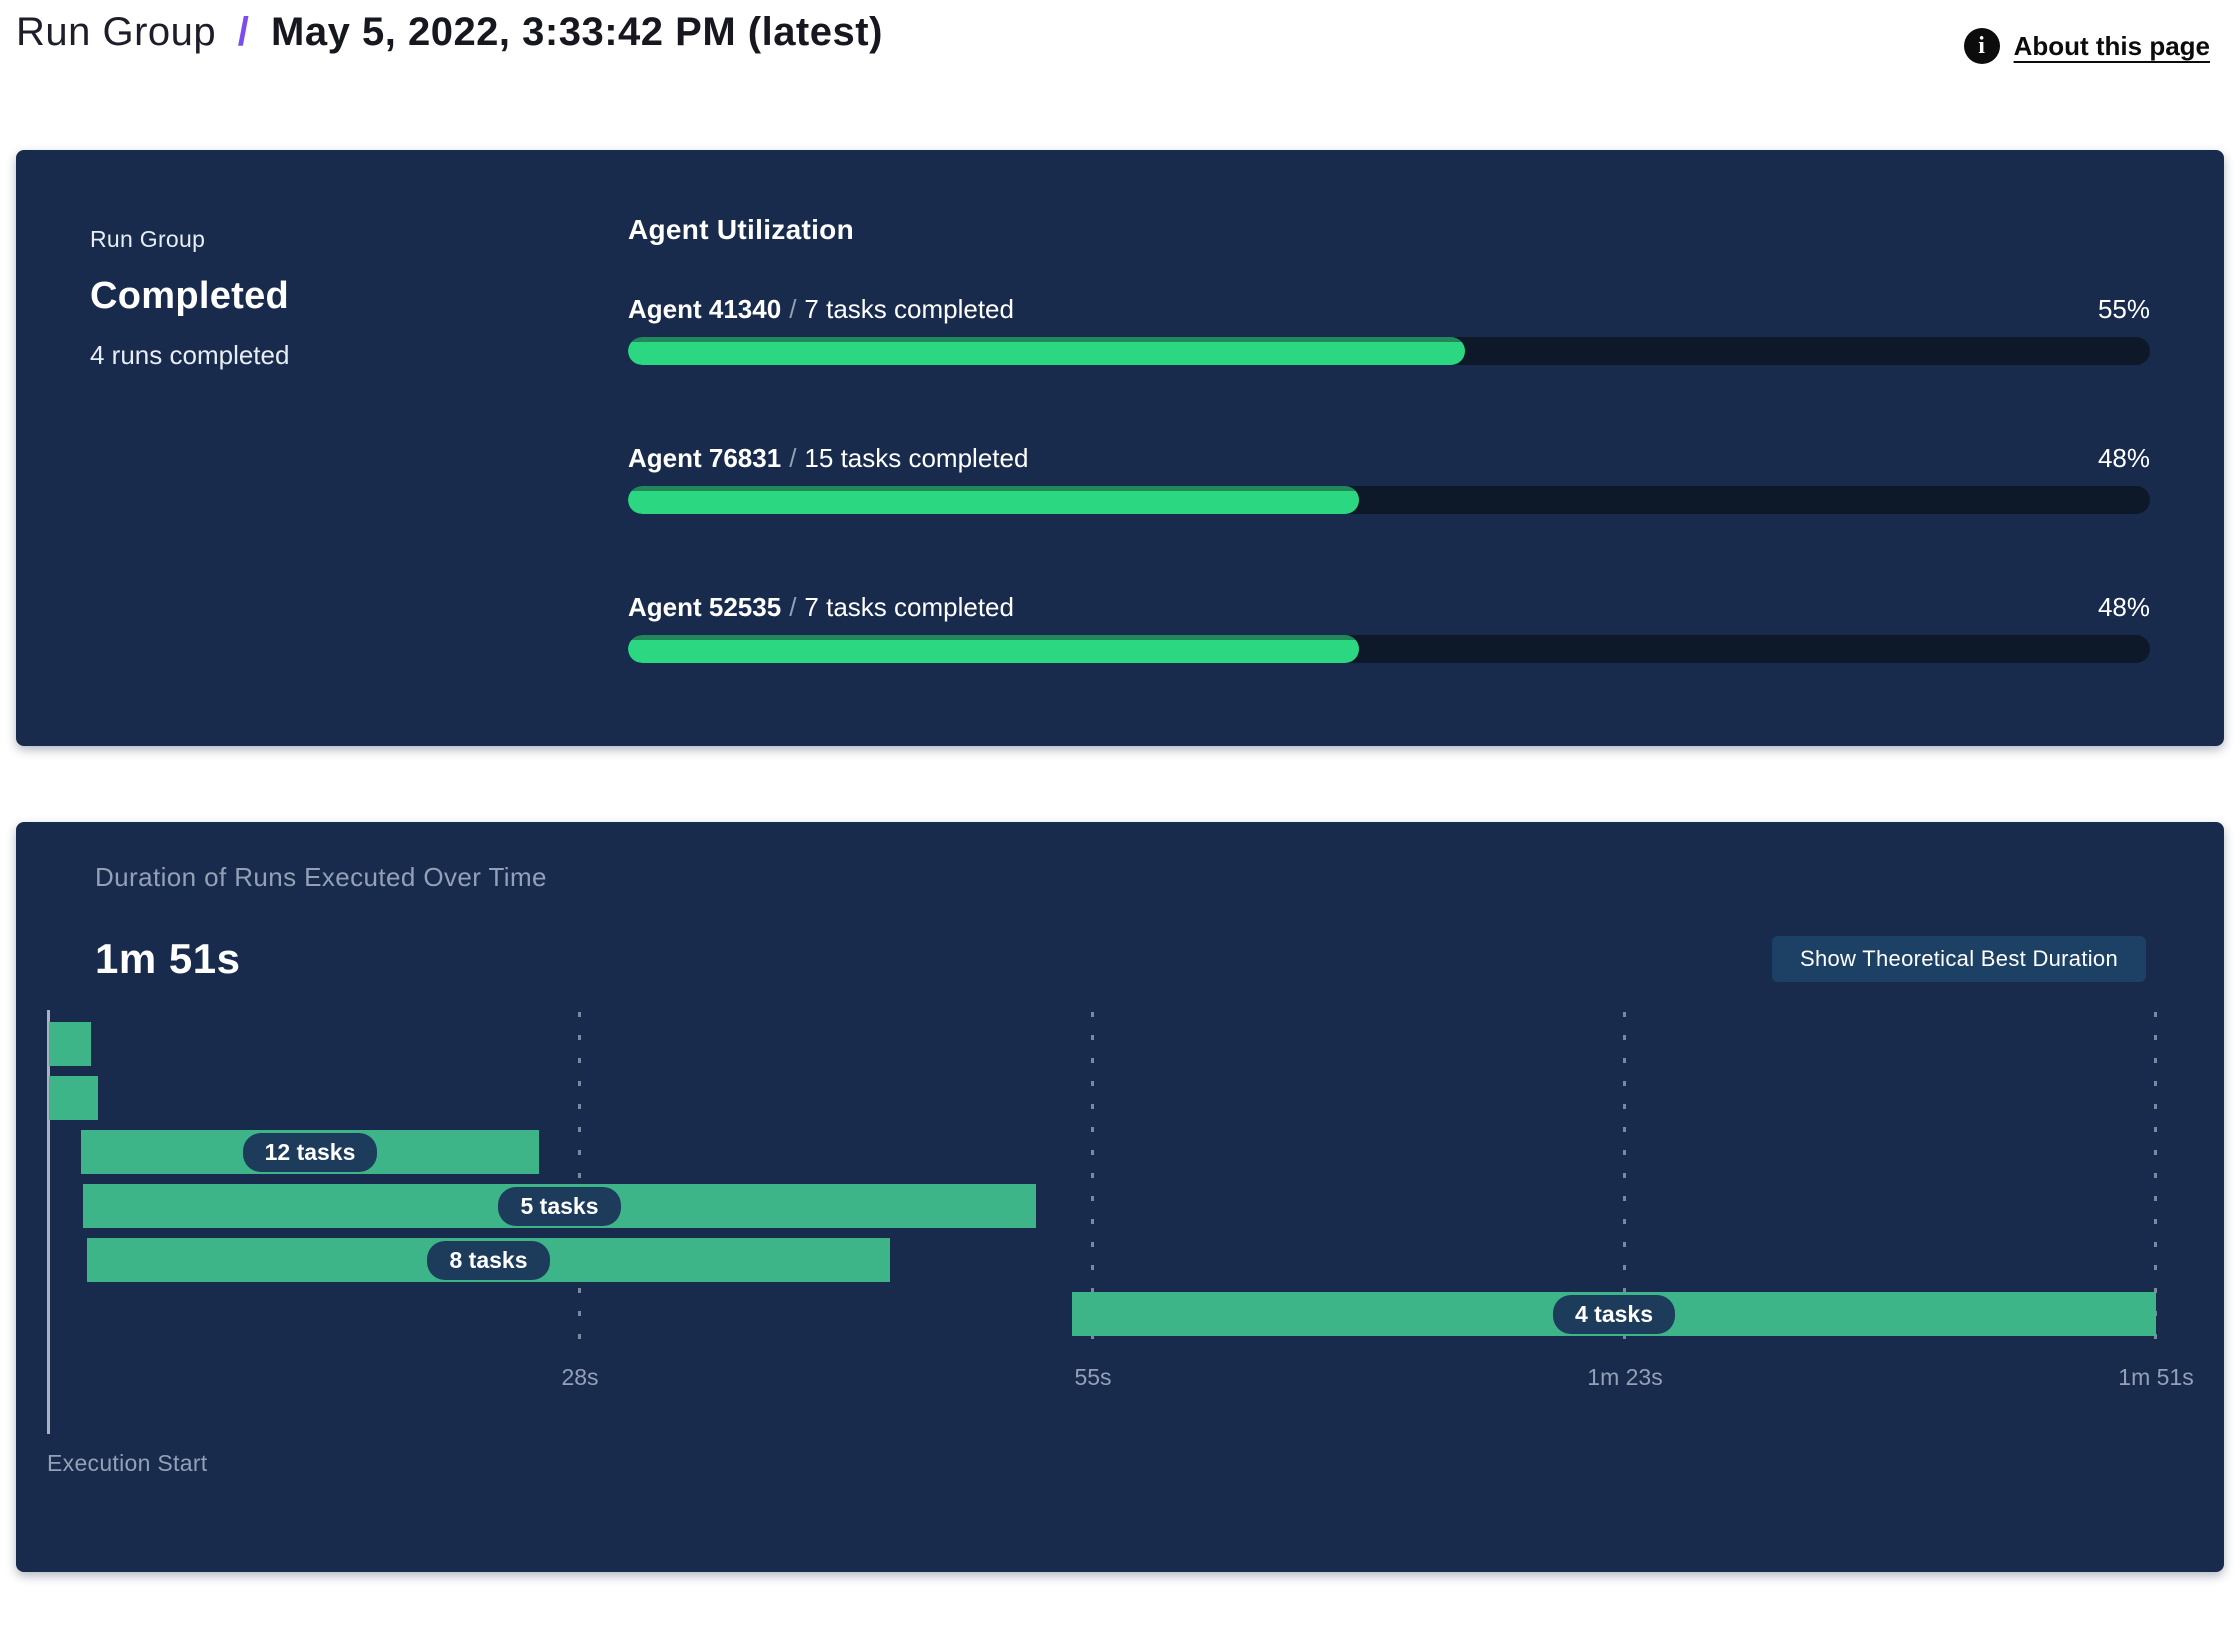 This screenshot has height=1626, width=2240. What do you see at coordinates (2123, 309) in the screenshot?
I see `agent-utilization-percent: 55%` at bounding box center [2123, 309].